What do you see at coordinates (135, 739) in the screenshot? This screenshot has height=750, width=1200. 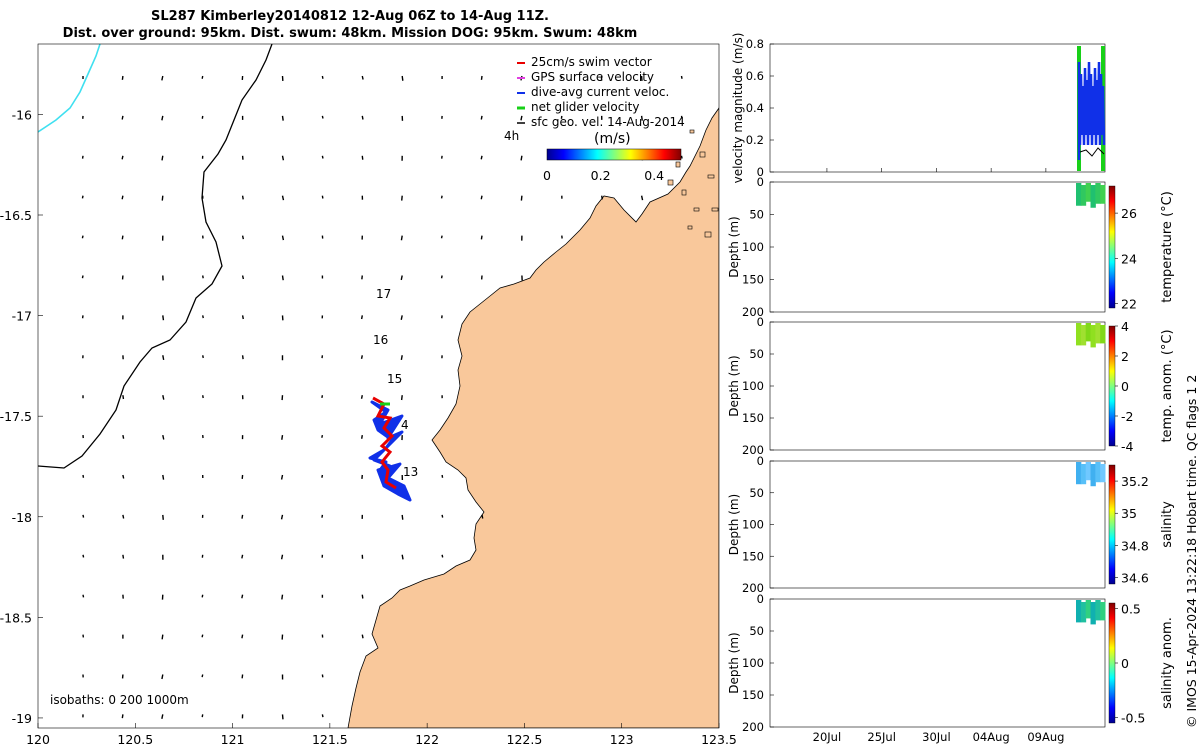 I see `map-x-tick-label: 120.5` at bounding box center [135, 739].